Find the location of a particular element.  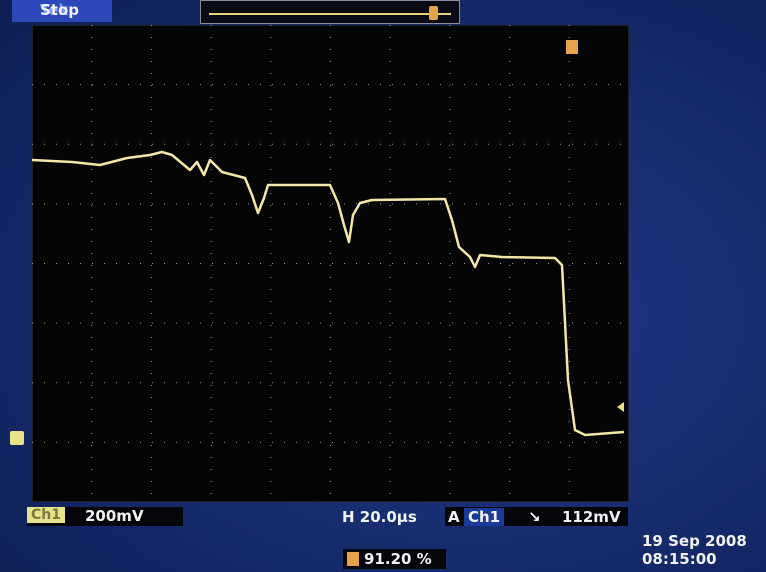

time: 08:15:00 is located at coordinates (679, 559).